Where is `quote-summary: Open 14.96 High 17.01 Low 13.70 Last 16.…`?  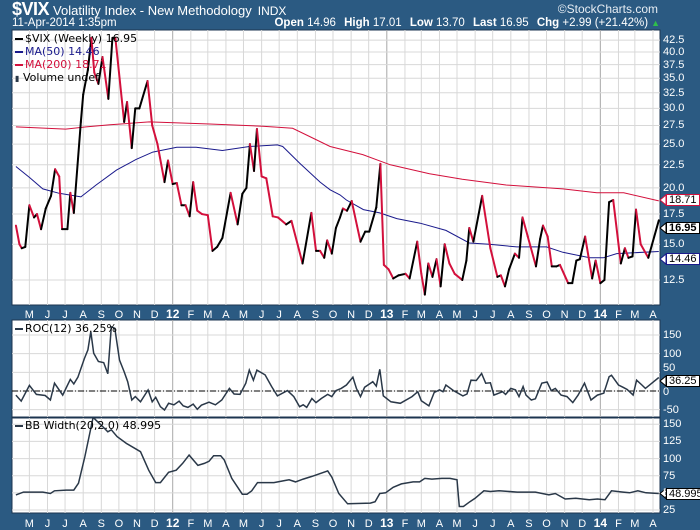 quote-summary: Open 14.96 High 17.01 Low 13.70 Last 16.… is located at coordinates (464, 23).